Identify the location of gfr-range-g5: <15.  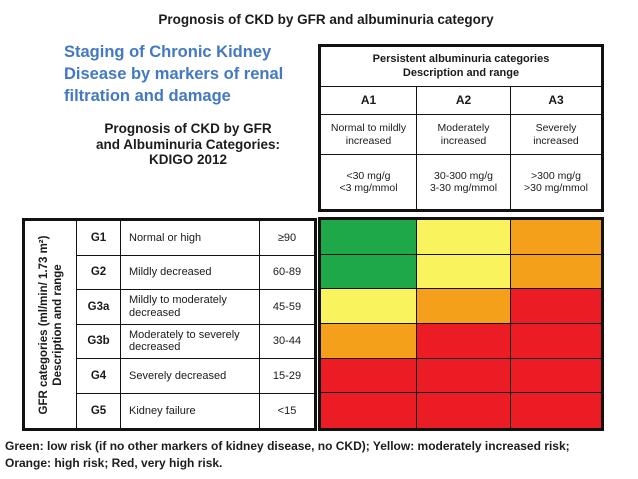
(287, 410).